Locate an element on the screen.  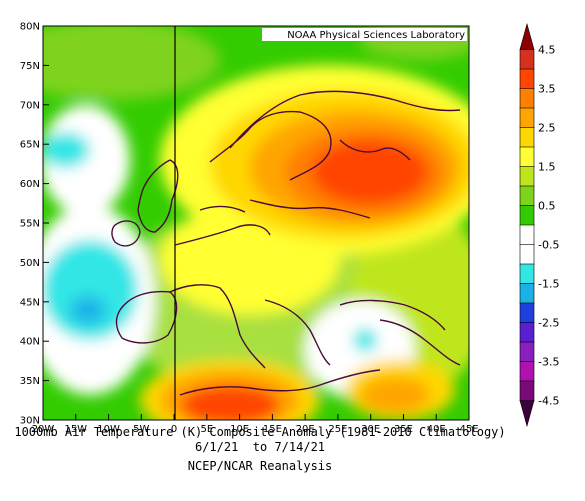
lon-tick-label: 30E is located at coordinates (370, 429).